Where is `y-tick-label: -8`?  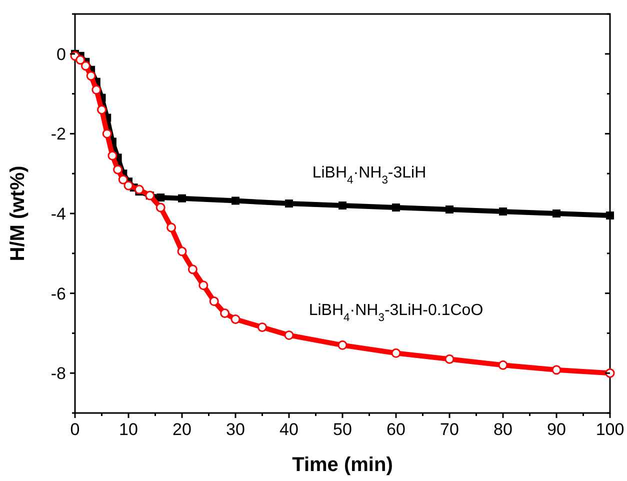 y-tick-label: -8 is located at coordinates (58, 374).